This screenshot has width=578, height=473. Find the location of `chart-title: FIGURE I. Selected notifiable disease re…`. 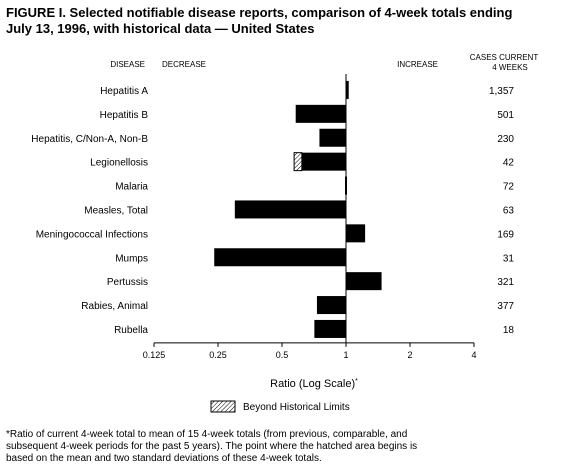

chart-title: FIGURE I. Selected notifiable disease re… is located at coordinates (289, 21).